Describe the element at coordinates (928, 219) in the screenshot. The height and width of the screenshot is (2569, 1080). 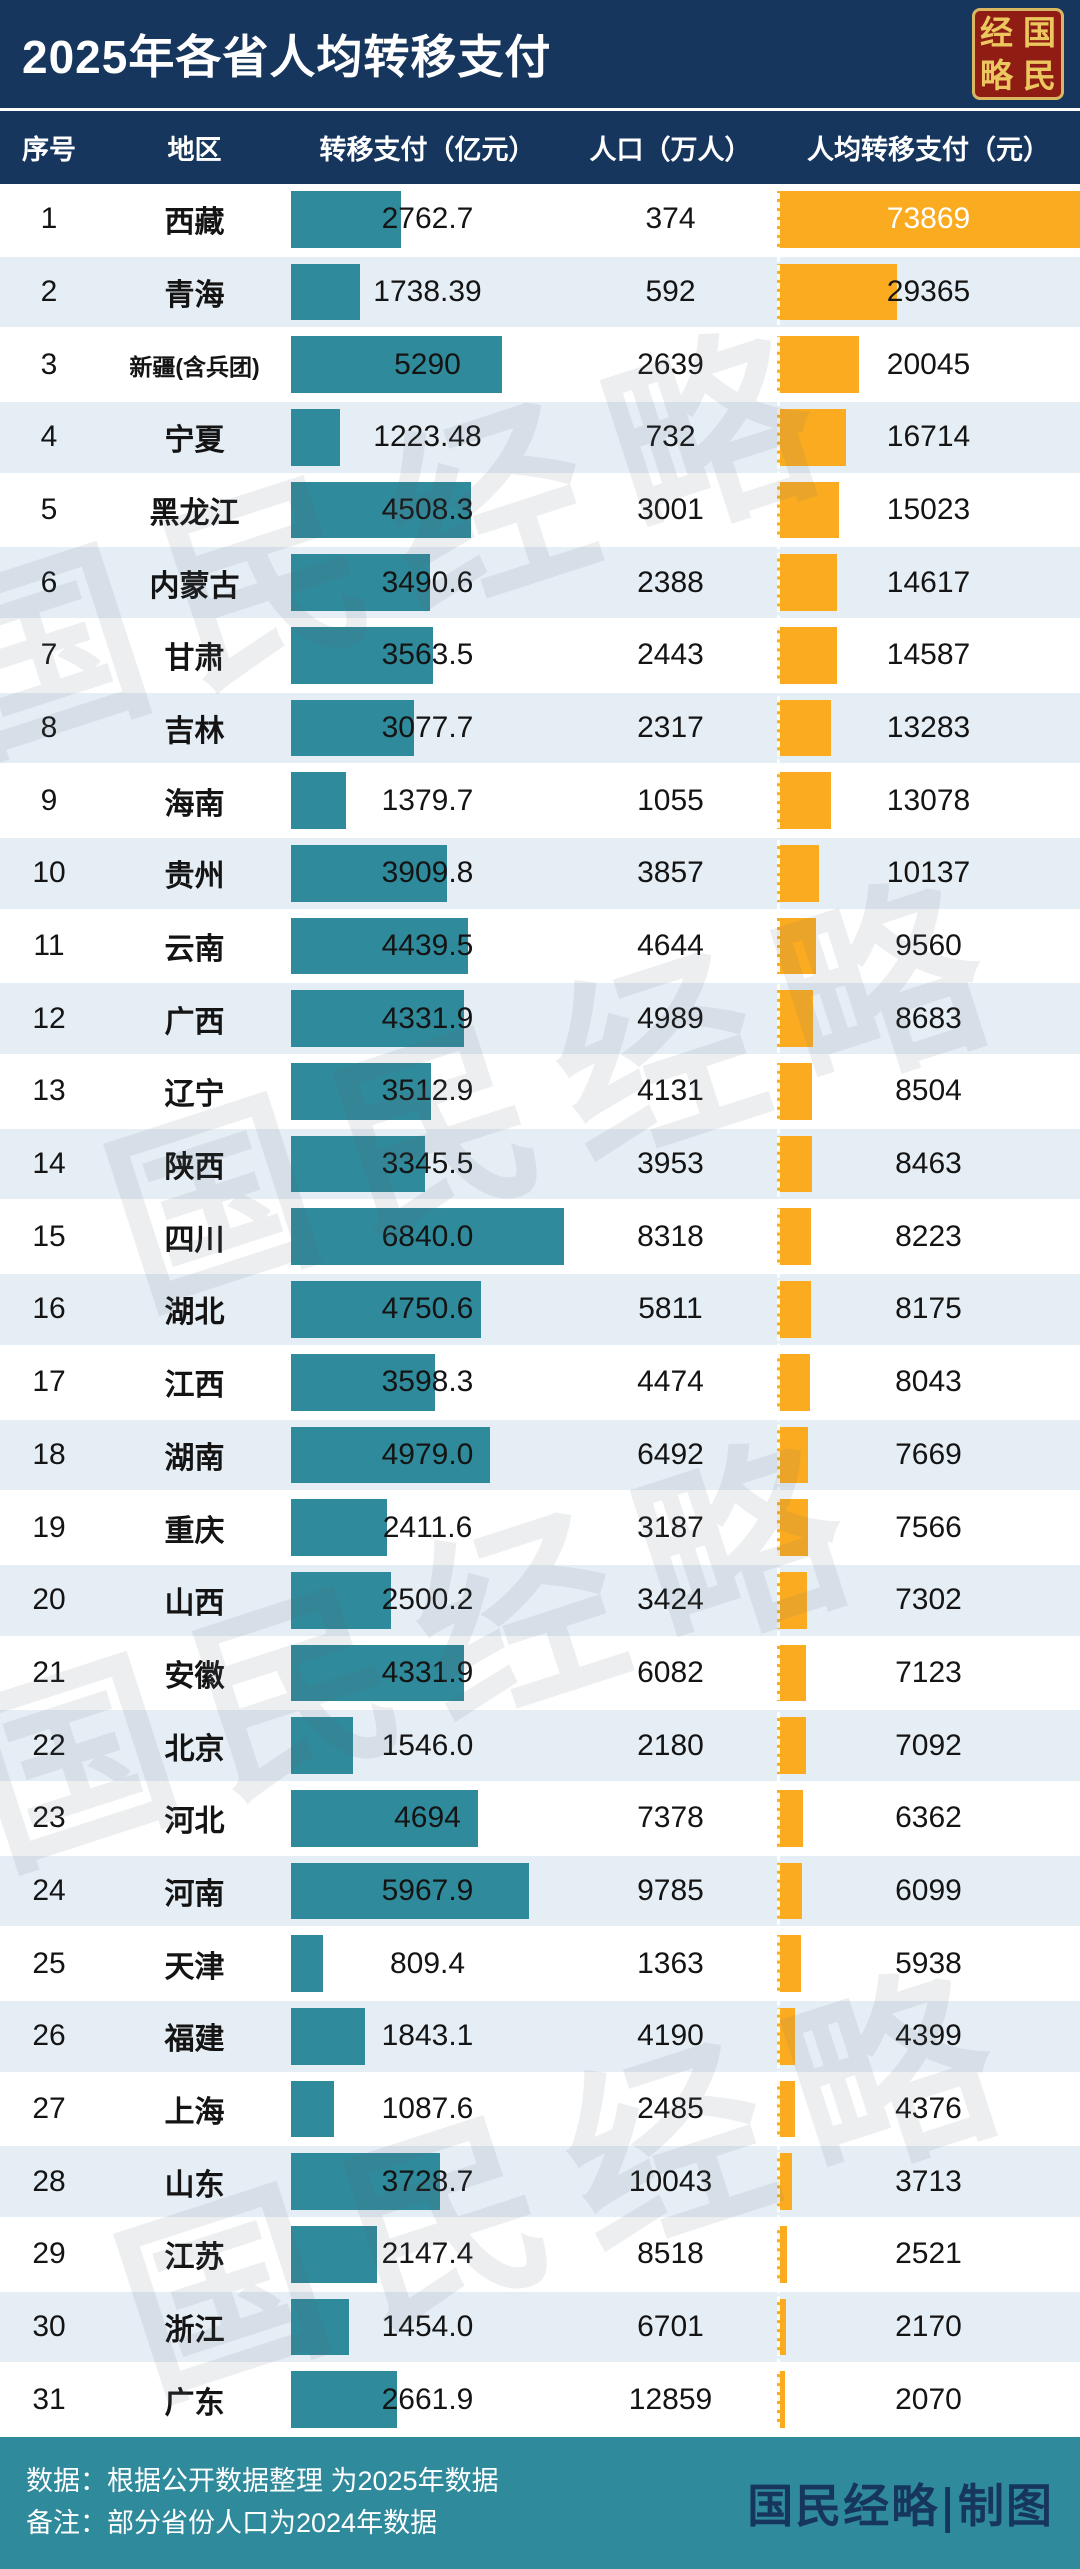
I see `percap-value: 73869` at that location.